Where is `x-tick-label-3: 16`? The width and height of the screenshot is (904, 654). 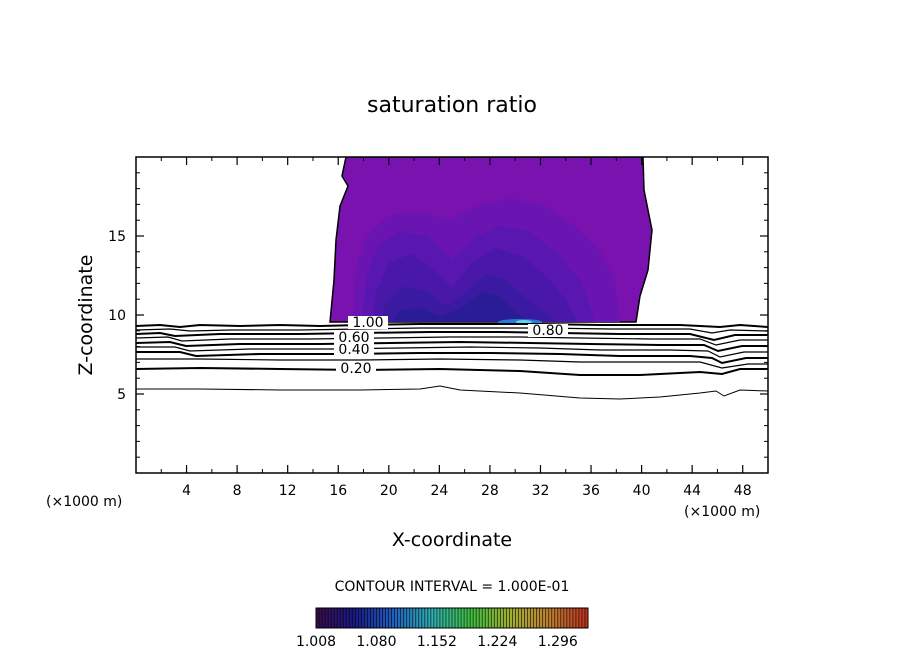 x-tick-label-3: 16 is located at coordinates (338, 491).